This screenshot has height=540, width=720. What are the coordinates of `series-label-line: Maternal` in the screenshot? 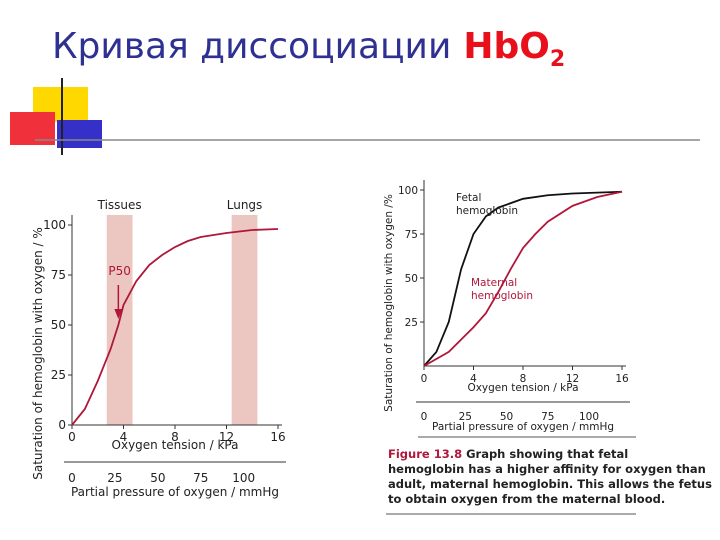 It's located at (494, 283).